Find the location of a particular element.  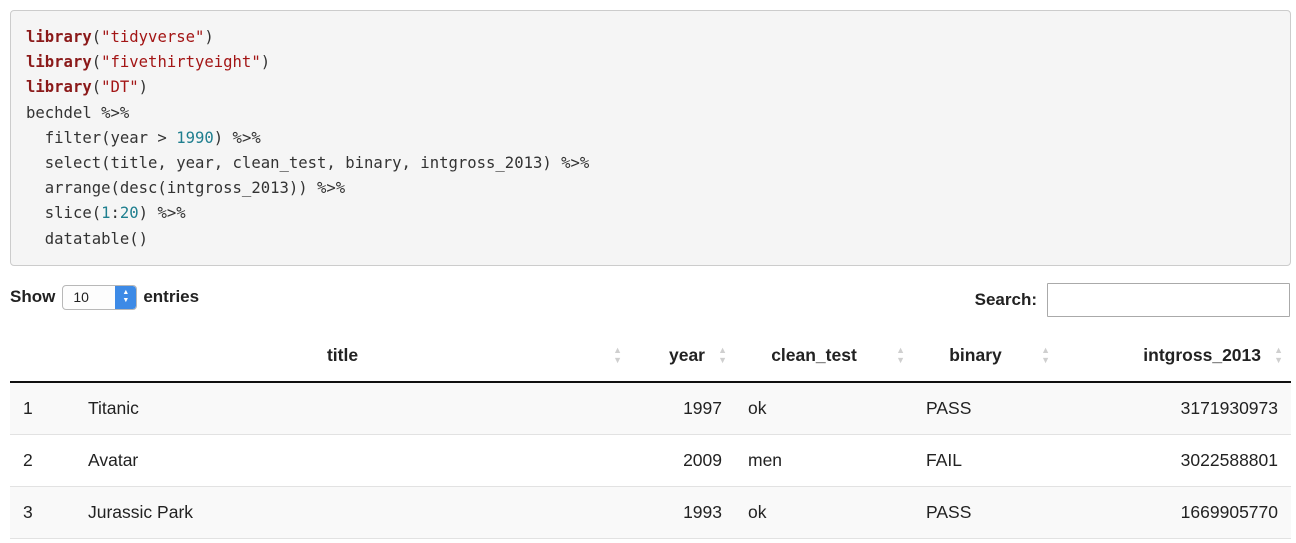

table-row: 3 Jurassic Park 1993 ok PASS 1669905770 is located at coordinates (650, 512).